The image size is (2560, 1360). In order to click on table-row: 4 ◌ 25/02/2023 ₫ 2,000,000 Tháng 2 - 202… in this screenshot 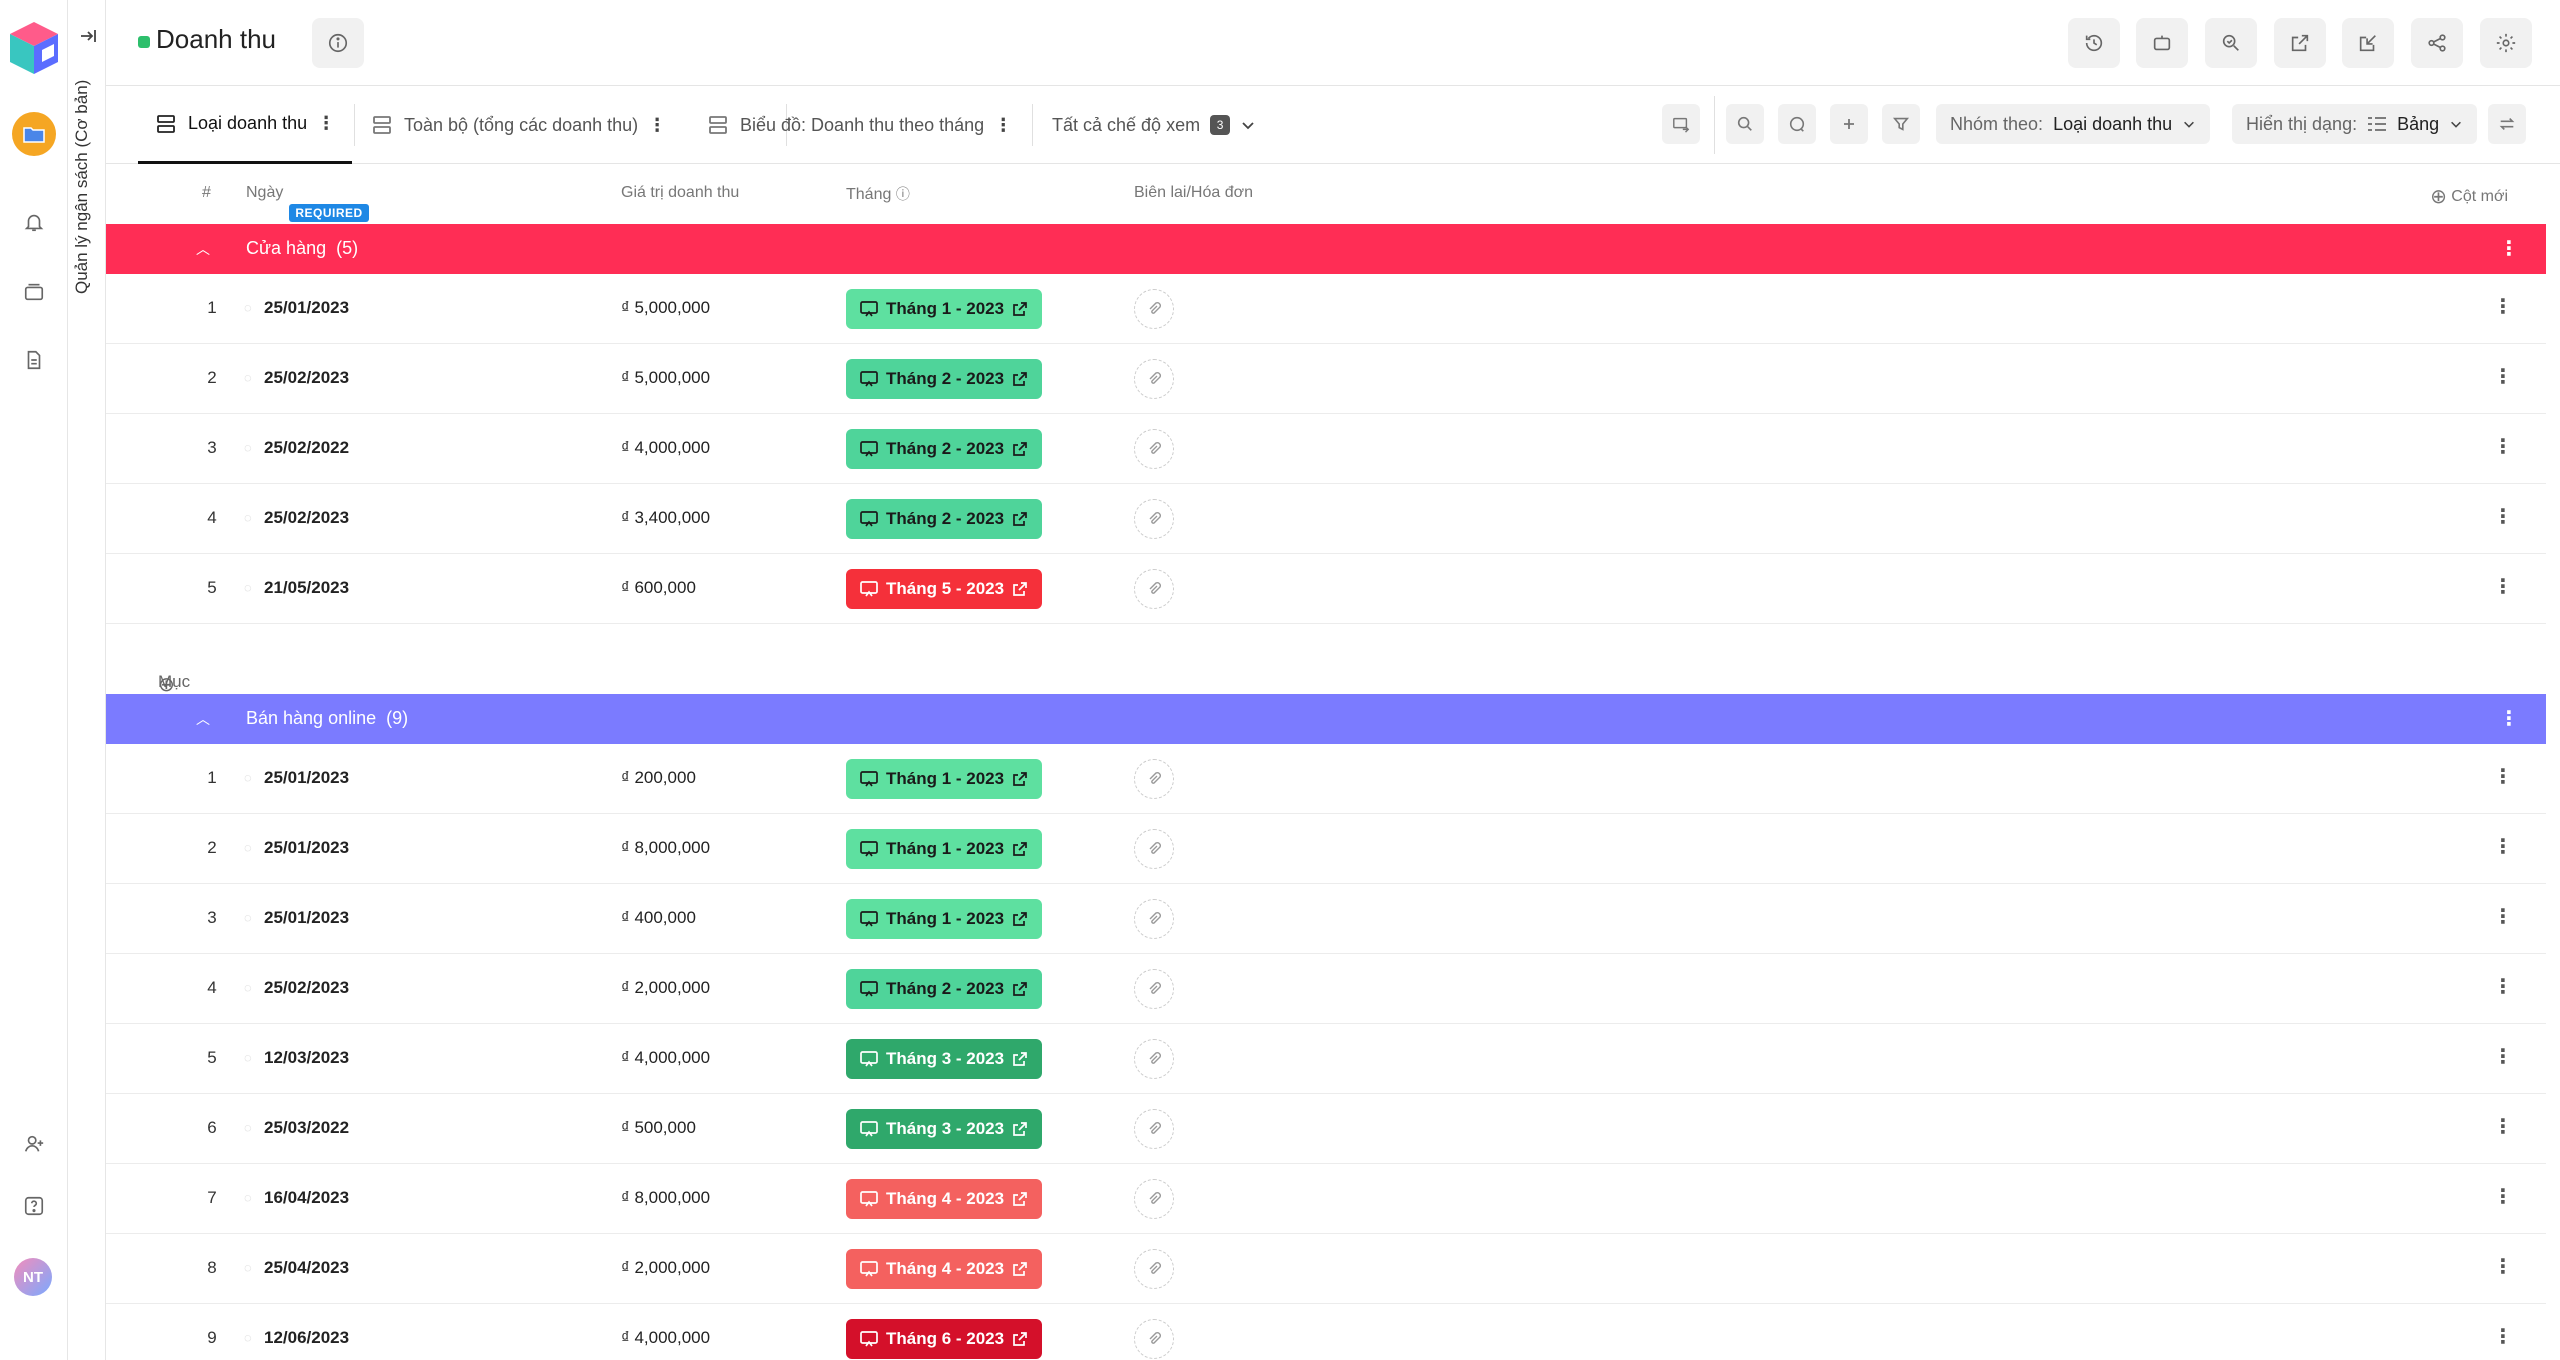, I will do `click(1326, 989)`.